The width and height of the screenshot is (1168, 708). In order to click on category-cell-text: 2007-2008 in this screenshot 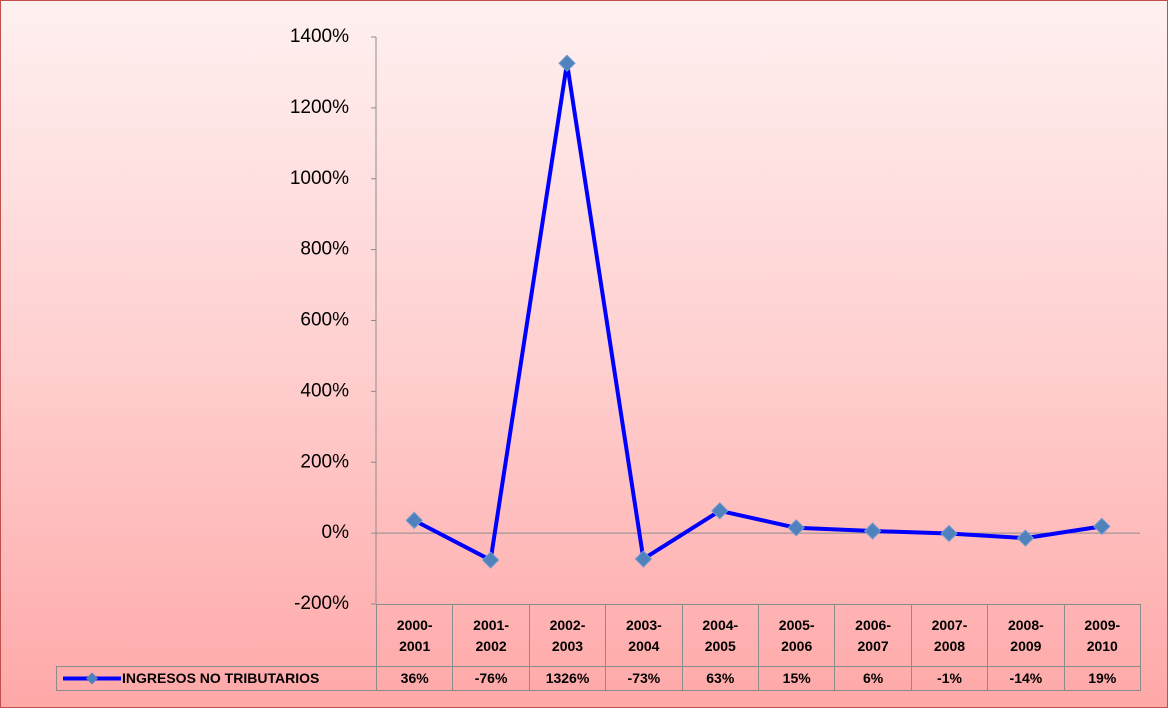, I will do `click(949, 635)`.